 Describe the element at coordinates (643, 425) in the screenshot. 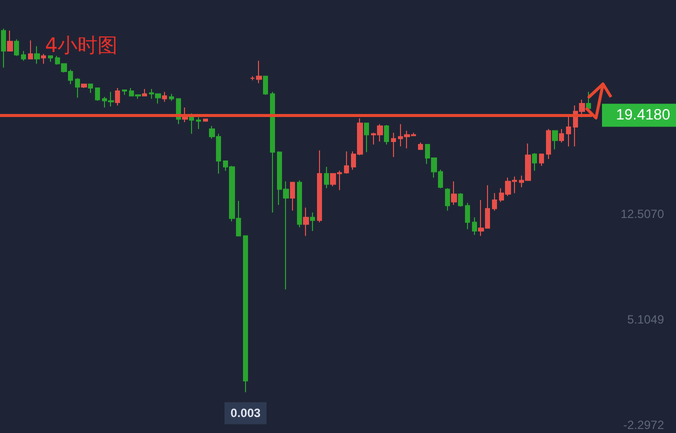

I see `y-tick-label: -2.2972` at that location.